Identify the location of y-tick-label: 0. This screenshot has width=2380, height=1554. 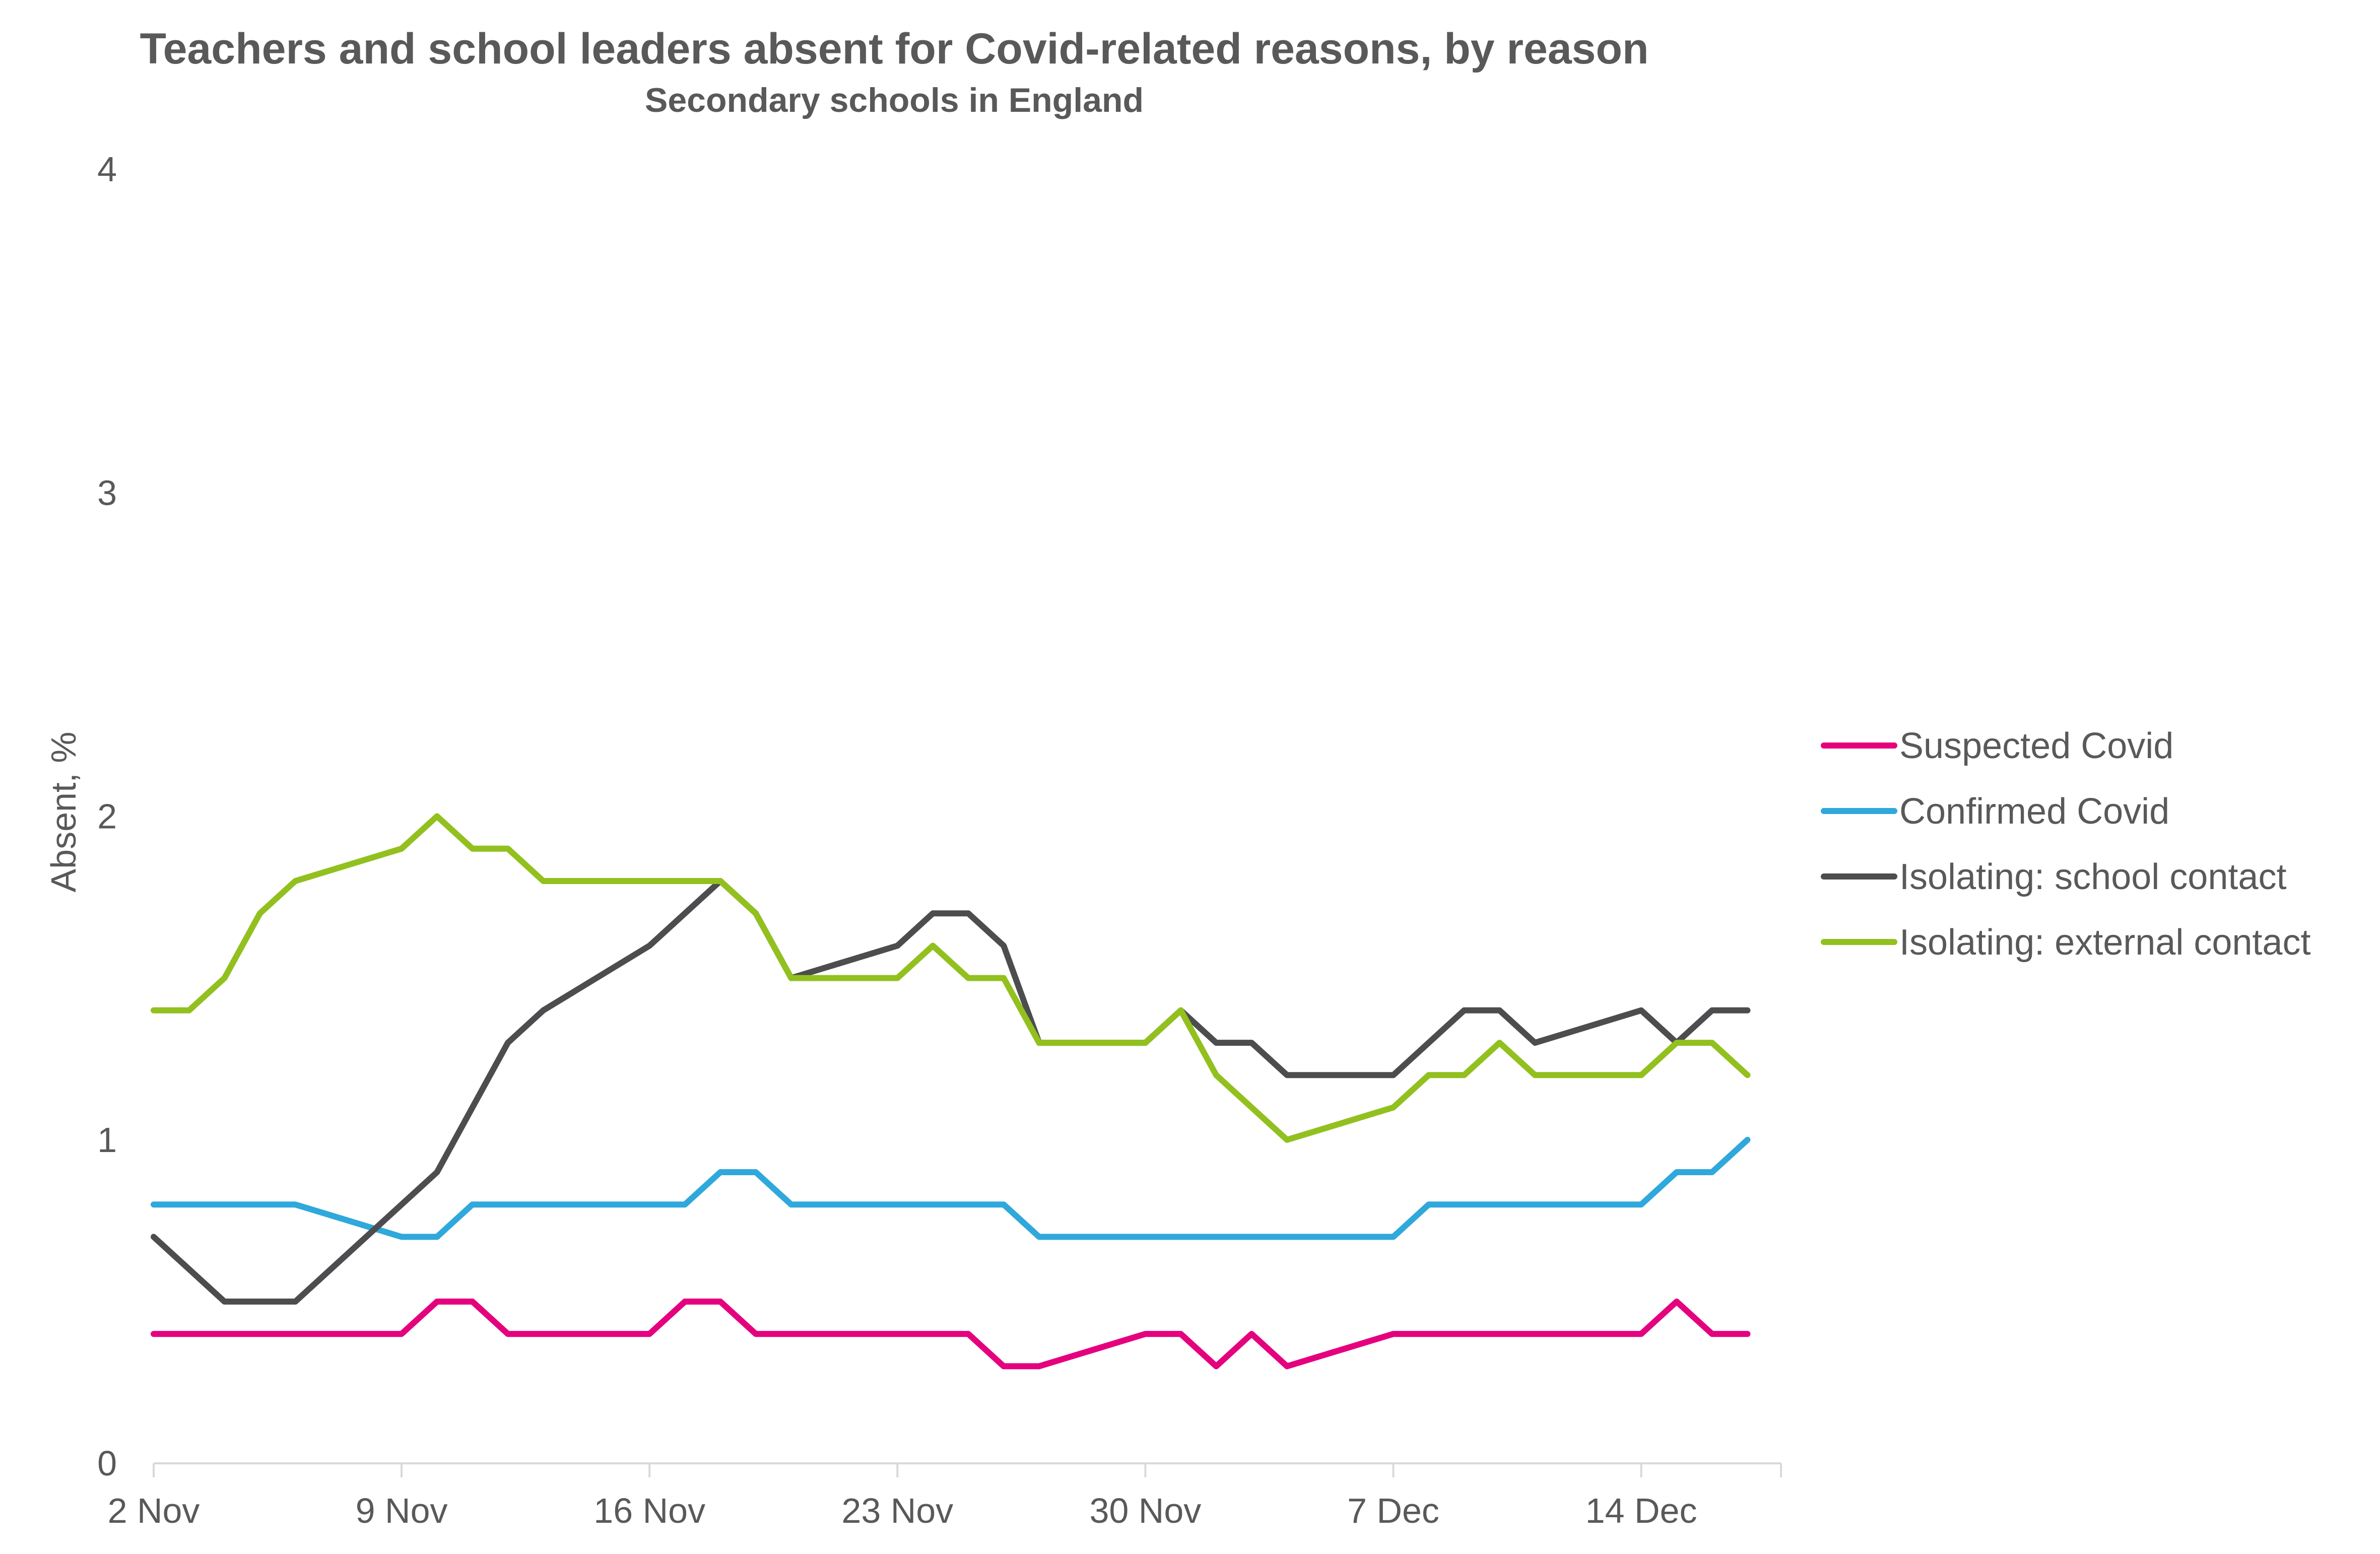
(107, 1463).